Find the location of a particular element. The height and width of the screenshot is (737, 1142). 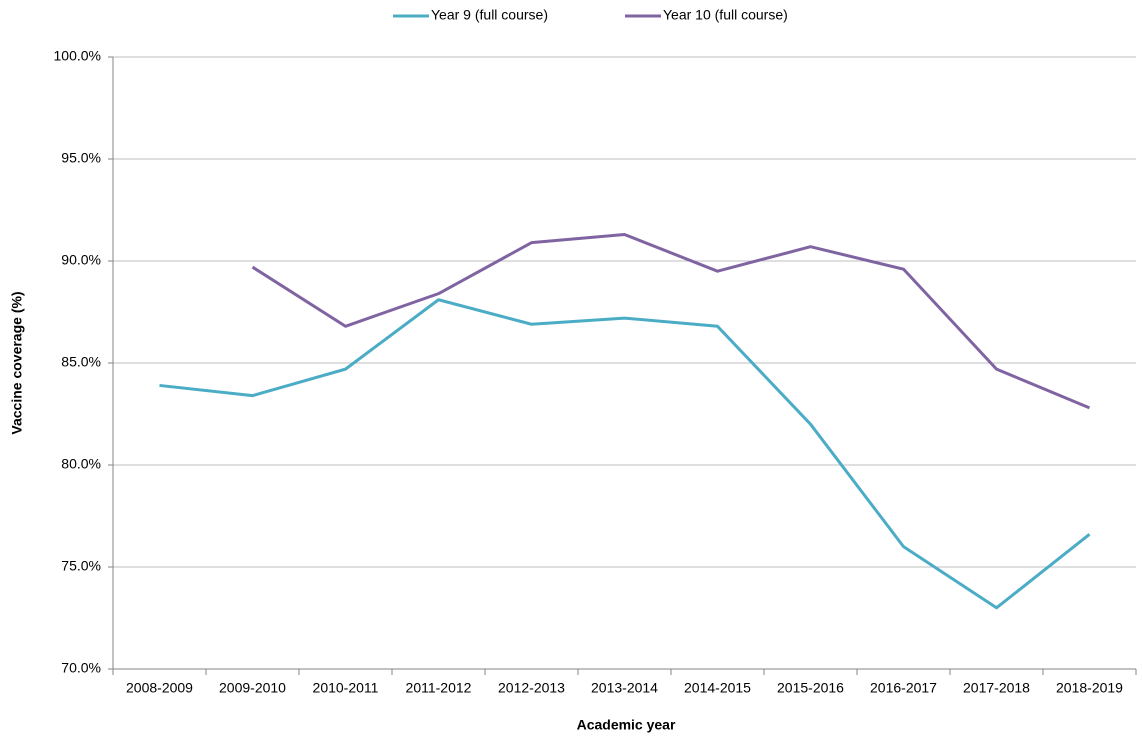

y-tick-label: 80.0% is located at coordinates (81, 464).